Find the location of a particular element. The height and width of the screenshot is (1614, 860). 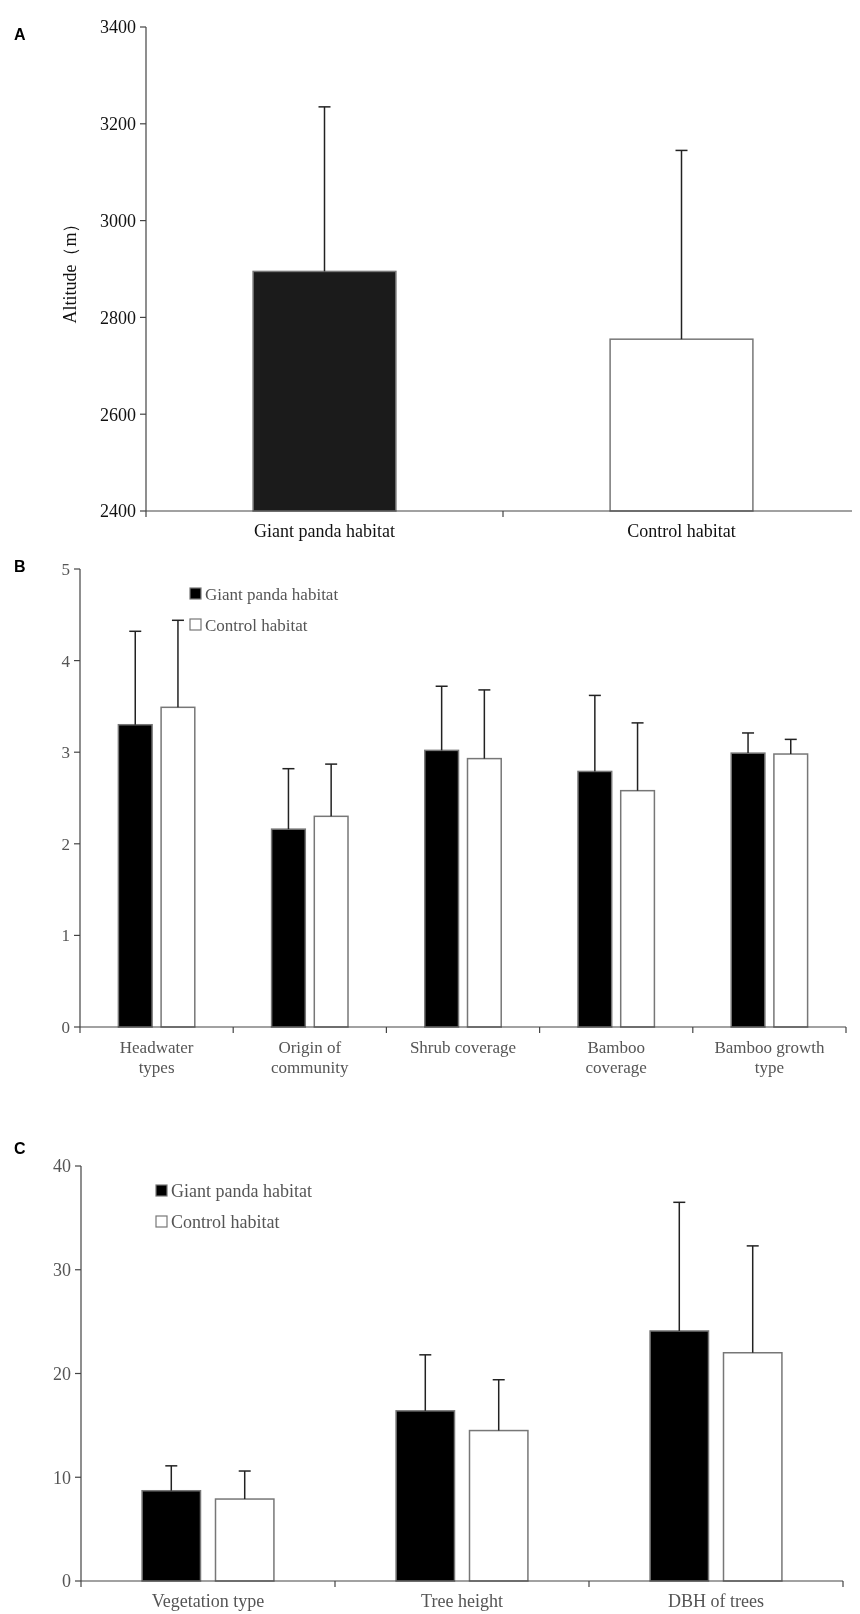

x-tick-label: Bamboo growth type is located at coordinates (769, 1057).